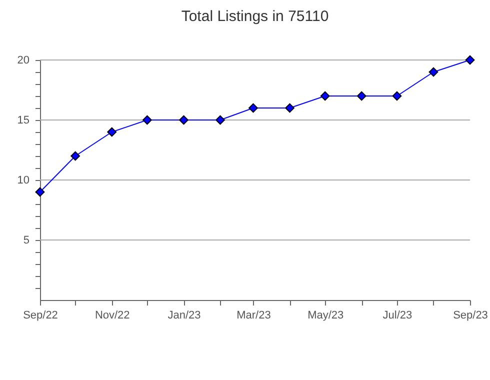 The image size is (490, 380). What do you see at coordinates (26, 240) in the screenshot?
I see `y-tick-label: 5` at bounding box center [26, 240].